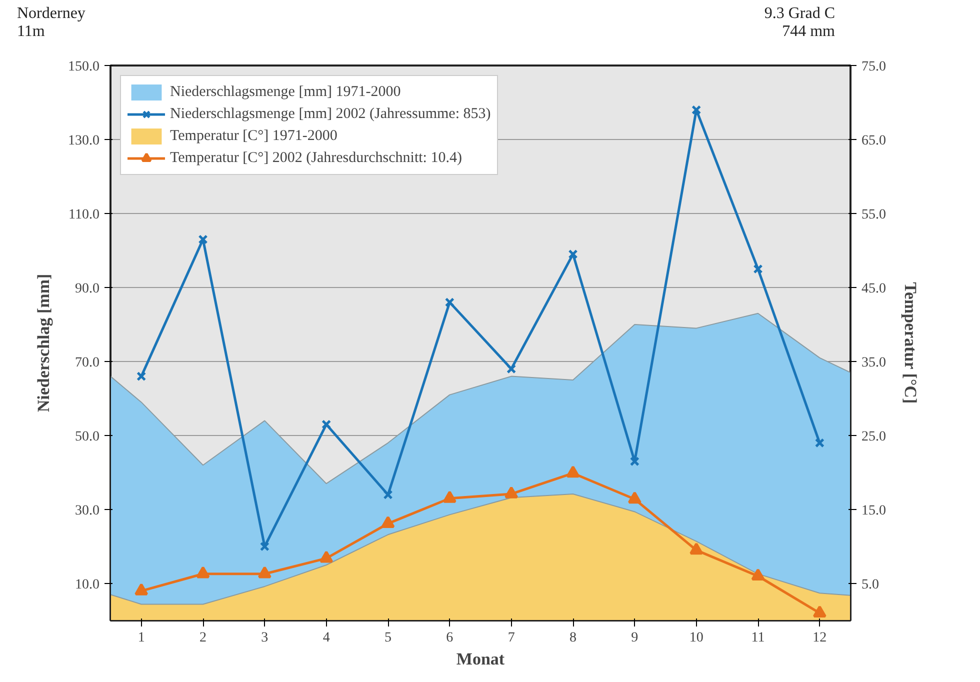 This screenshot has width=980, height=682. Describe the element at coordinates (480, 659) in the screenshot. I see `x-axis-title: Monat` at that location.